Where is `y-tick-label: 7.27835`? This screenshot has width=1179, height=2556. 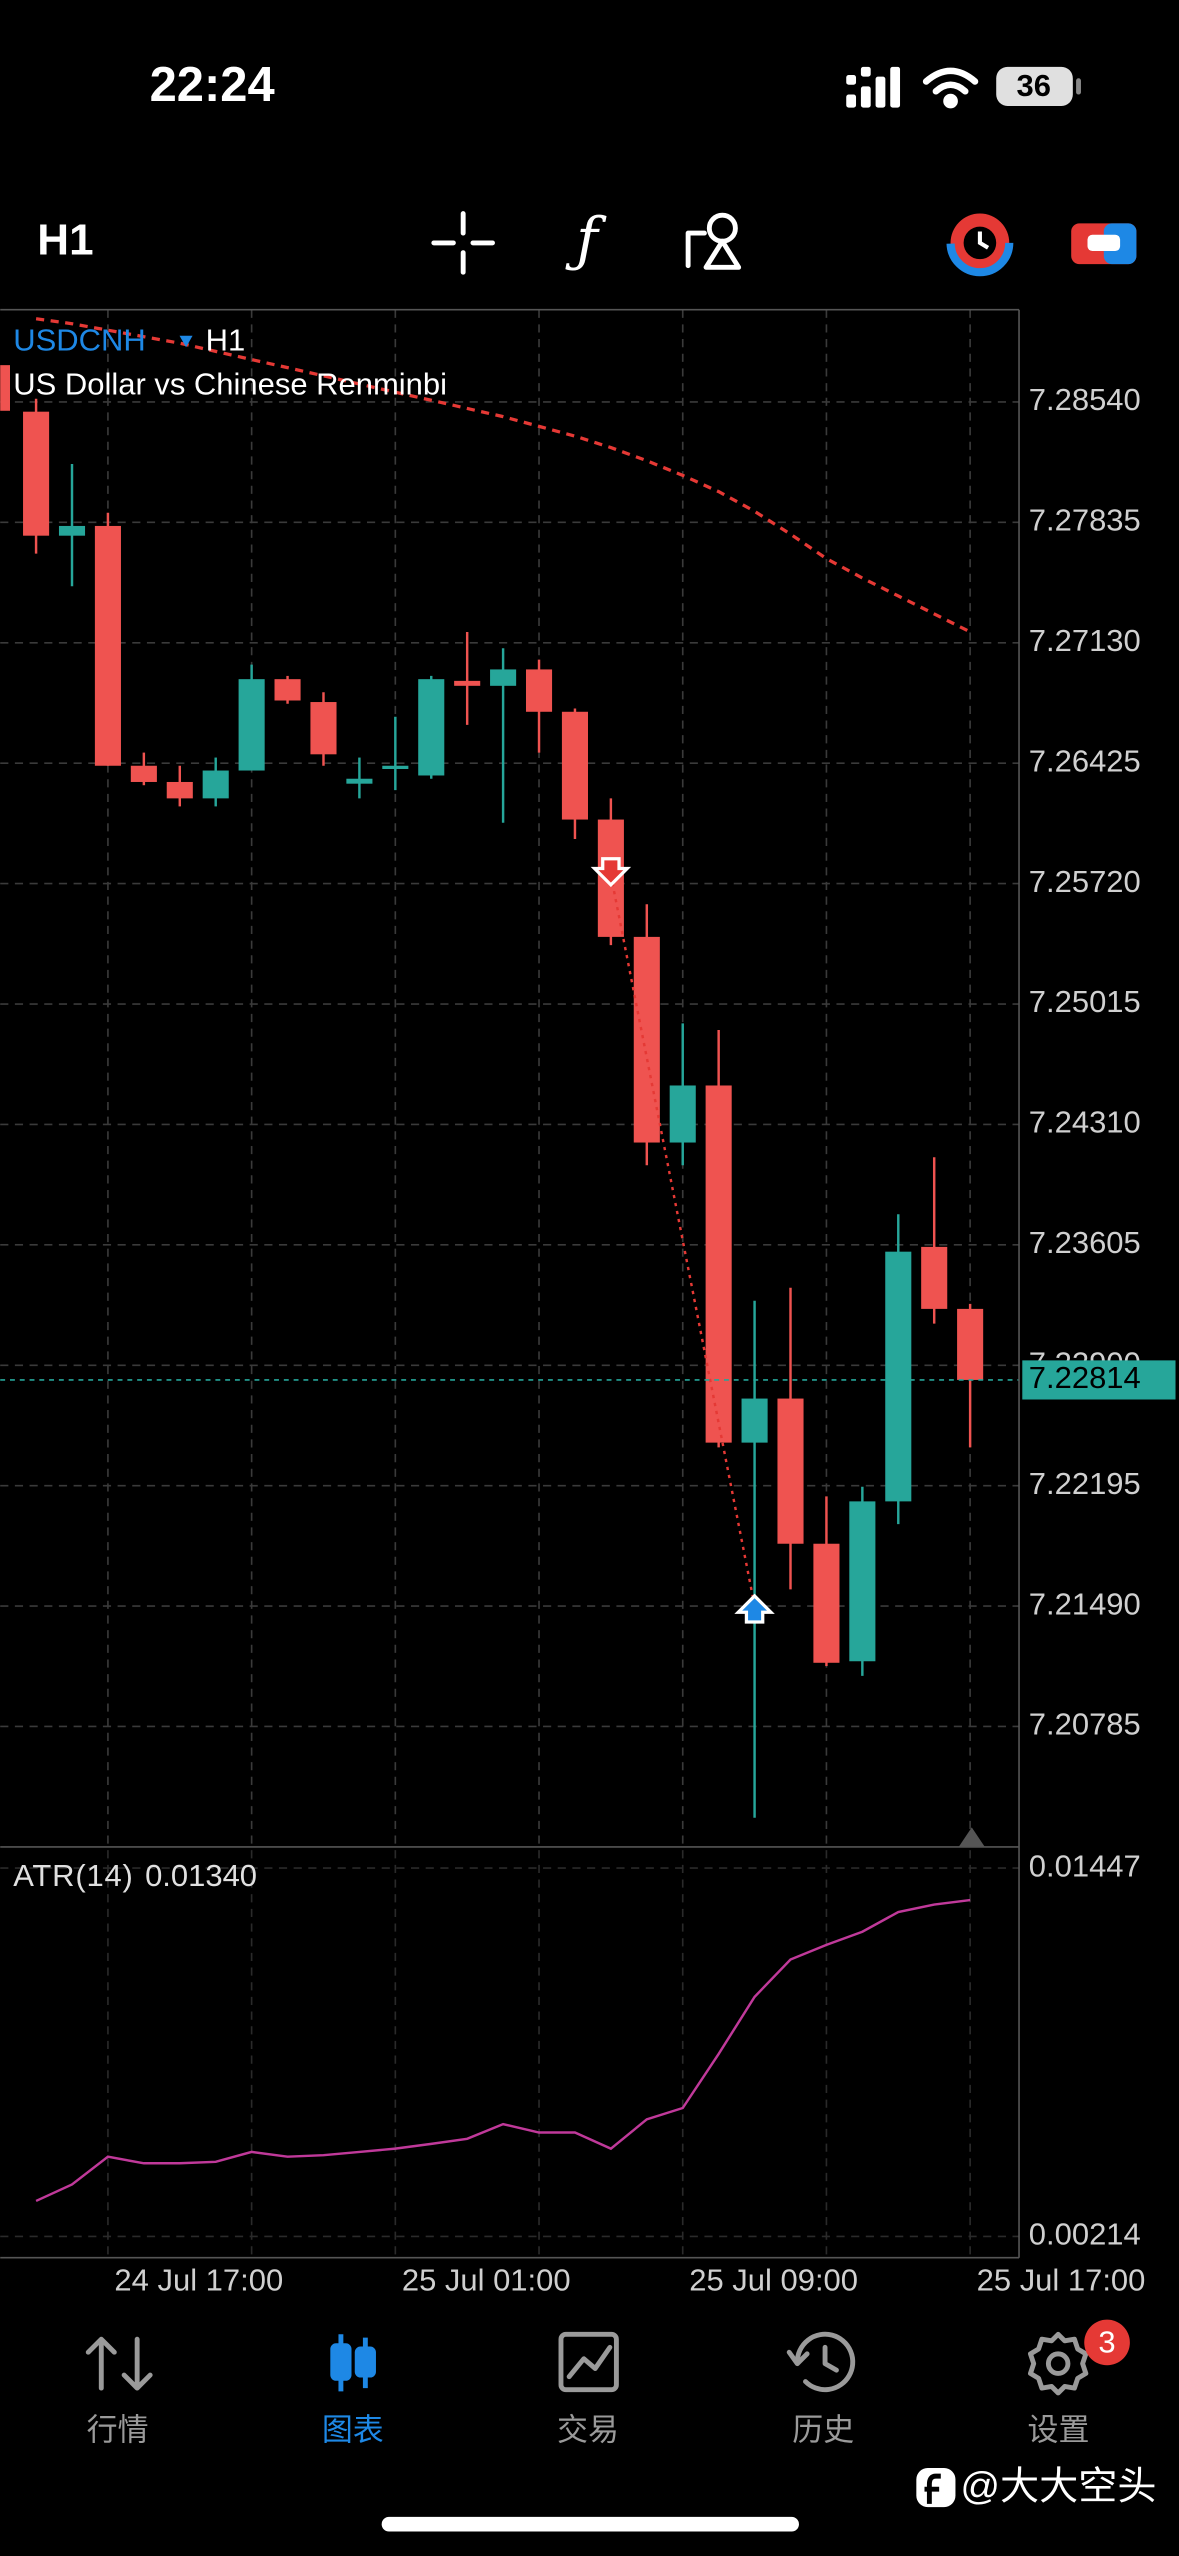 y-tick-label: 7.27835 is located at coordinates (1085, 520).